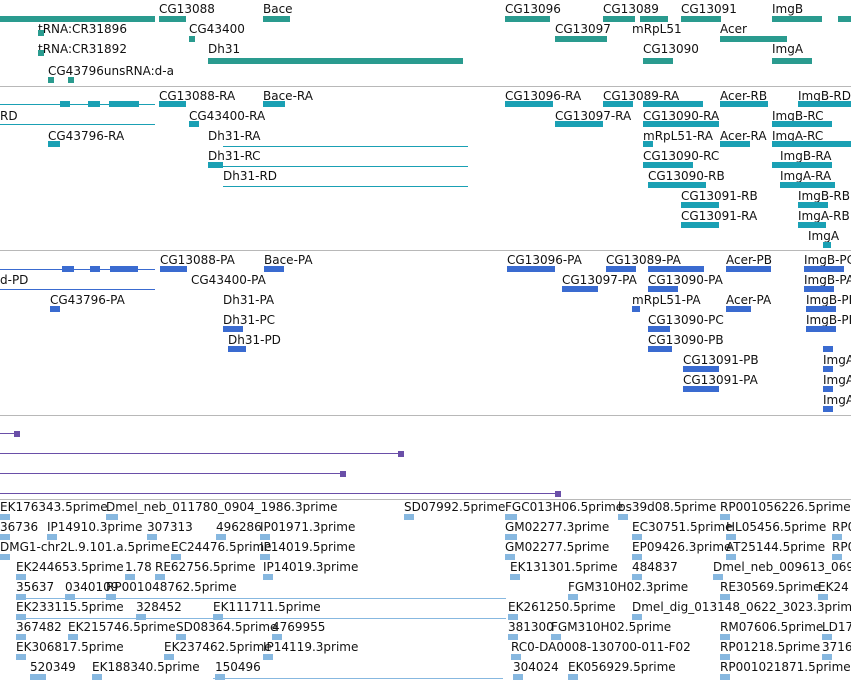 The width and height of the screenshot is (851, 683). Describe the element at coordinates (827, 280) in the screenshot. I see `protein-label: ImgB-PA` at that location.